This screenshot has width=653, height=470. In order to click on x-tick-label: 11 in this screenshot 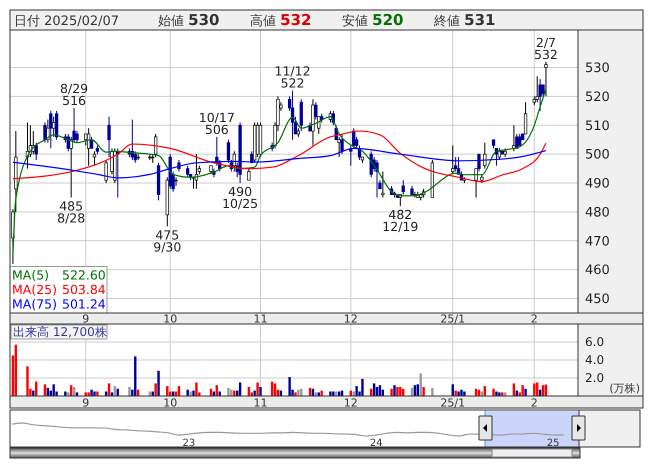, I will do `click(261, 403)`.